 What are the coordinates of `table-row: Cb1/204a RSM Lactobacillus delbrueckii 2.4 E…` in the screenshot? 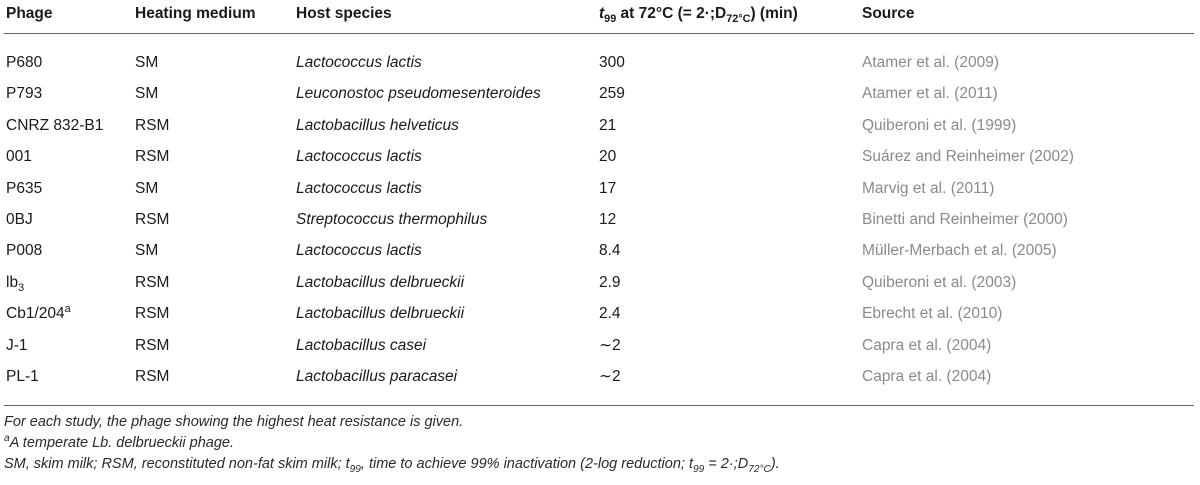 It's located at (600, 314).